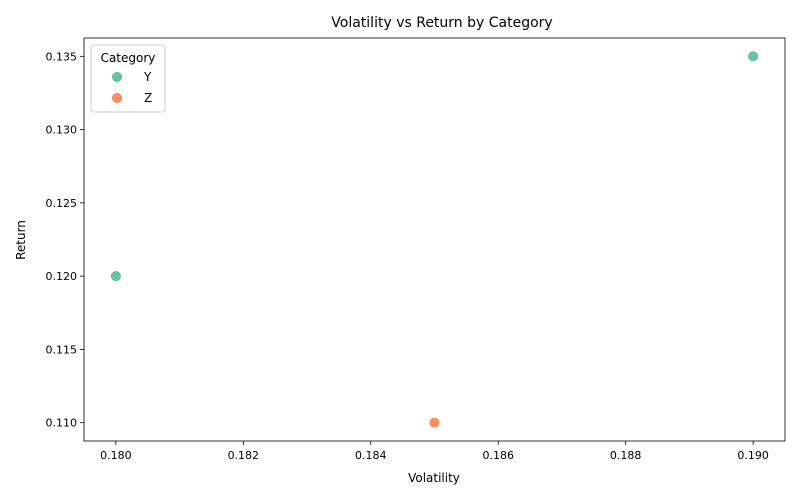 Image resolution: width=800 pixels, height=500 pixels. What do you see at coordinates (62, 130) in the screenshot?
I see `y-tick-label: 0.130` at bounding box center [62, 130].